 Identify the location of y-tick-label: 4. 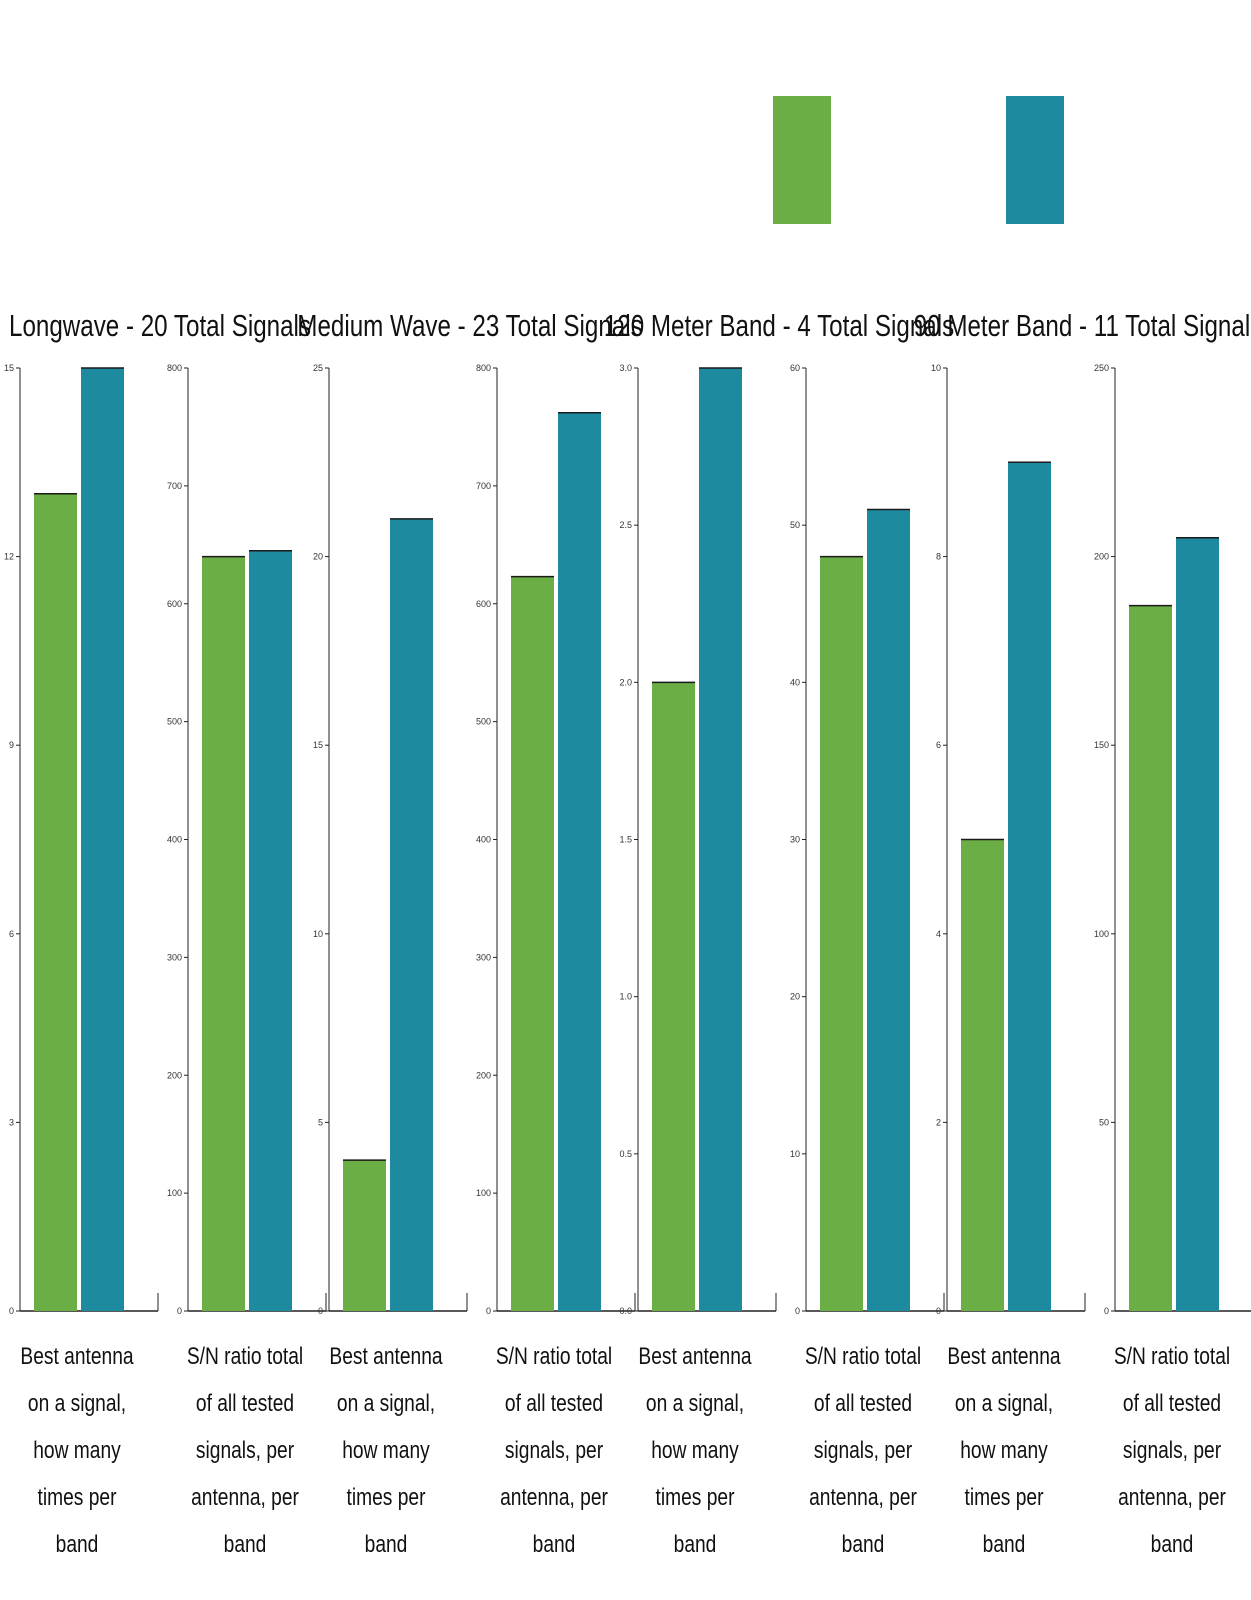
(938, 934).